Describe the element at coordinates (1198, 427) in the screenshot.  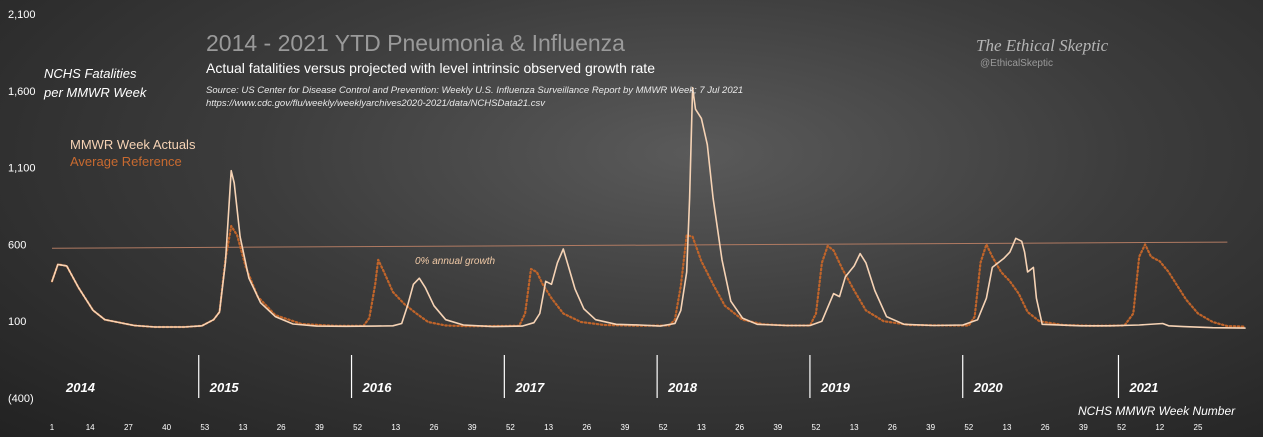
I see `x-tick-label: 25` at that location.